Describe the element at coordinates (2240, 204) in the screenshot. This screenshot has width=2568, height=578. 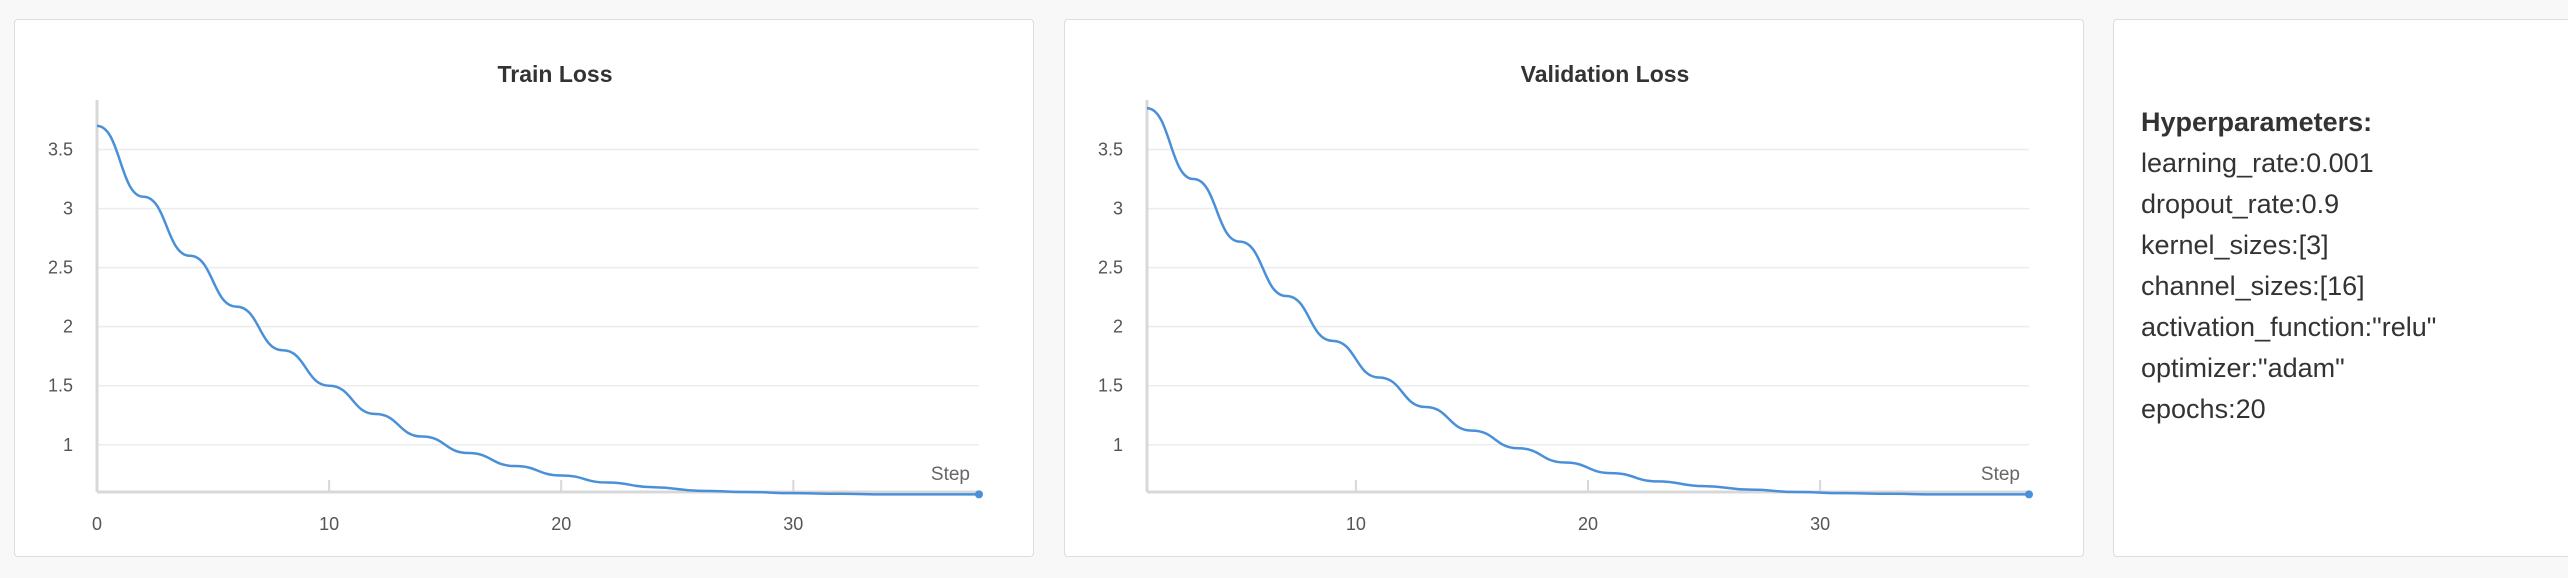
I see `hyperparameter-item: dropout_rate:0.9` at that location.